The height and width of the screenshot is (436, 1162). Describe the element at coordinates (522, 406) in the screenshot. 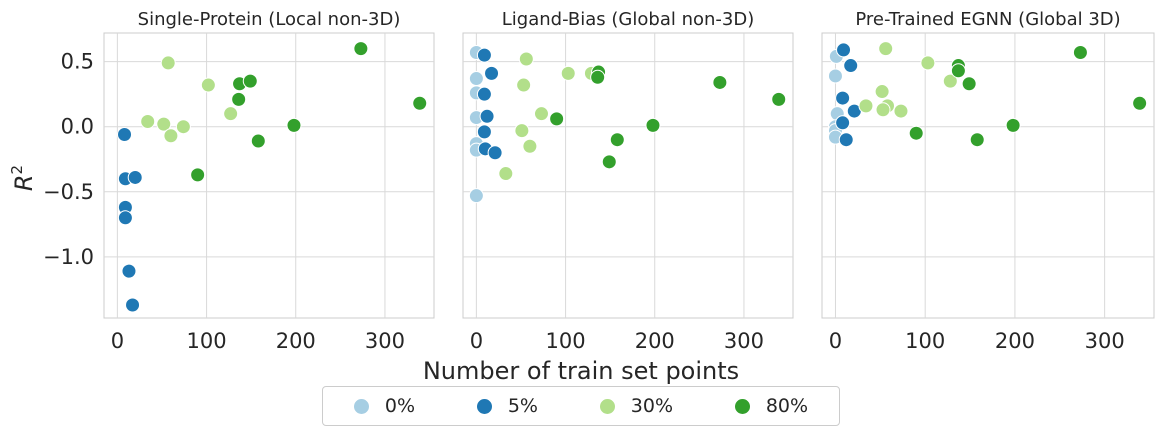

I see `legend-label: 5%` at that location.